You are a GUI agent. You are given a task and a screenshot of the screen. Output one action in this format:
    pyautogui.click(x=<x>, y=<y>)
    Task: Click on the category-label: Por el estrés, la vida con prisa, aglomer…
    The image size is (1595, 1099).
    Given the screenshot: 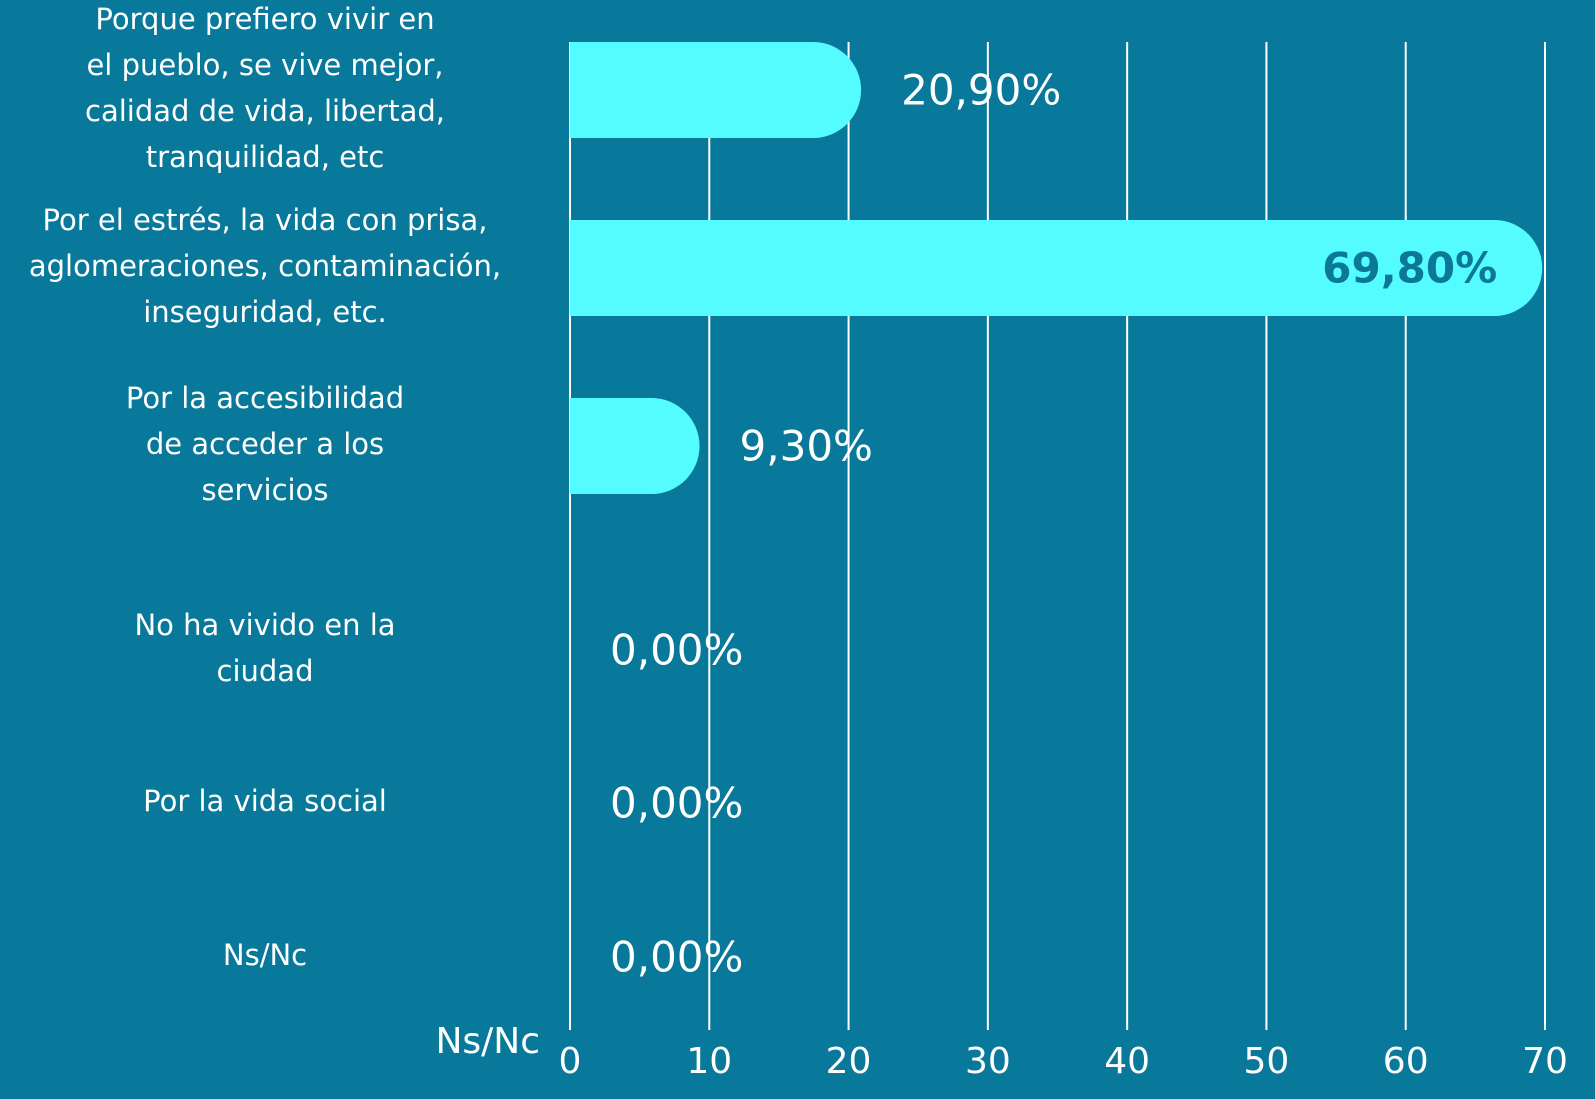 What is the action you would take?
    pyautogui.click(x=265, y=266)
    